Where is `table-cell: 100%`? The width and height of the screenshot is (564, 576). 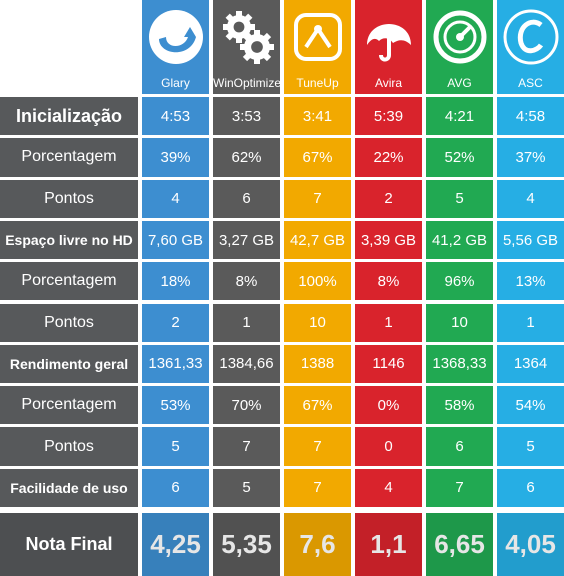
table-cell: 100% is located at coordinates (317, 281).